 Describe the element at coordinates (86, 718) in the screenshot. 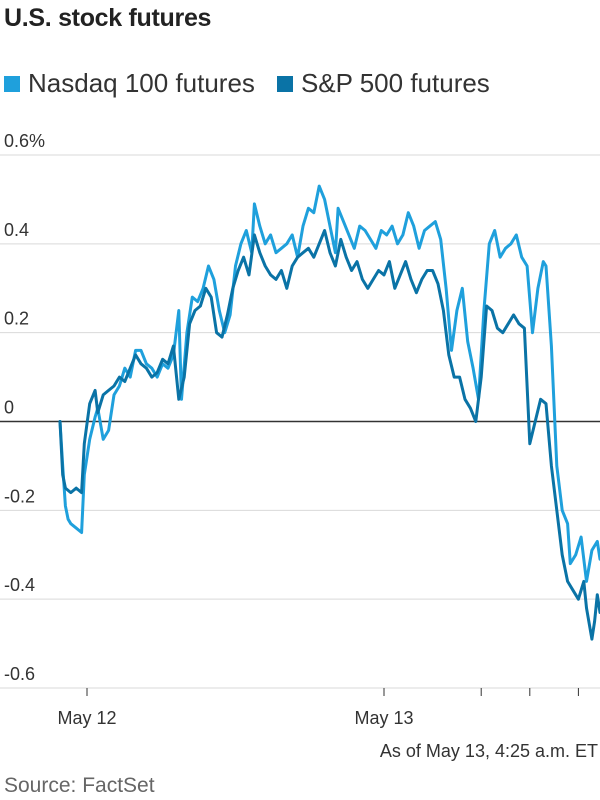

I see `x-tick-label: May 12` at that location.